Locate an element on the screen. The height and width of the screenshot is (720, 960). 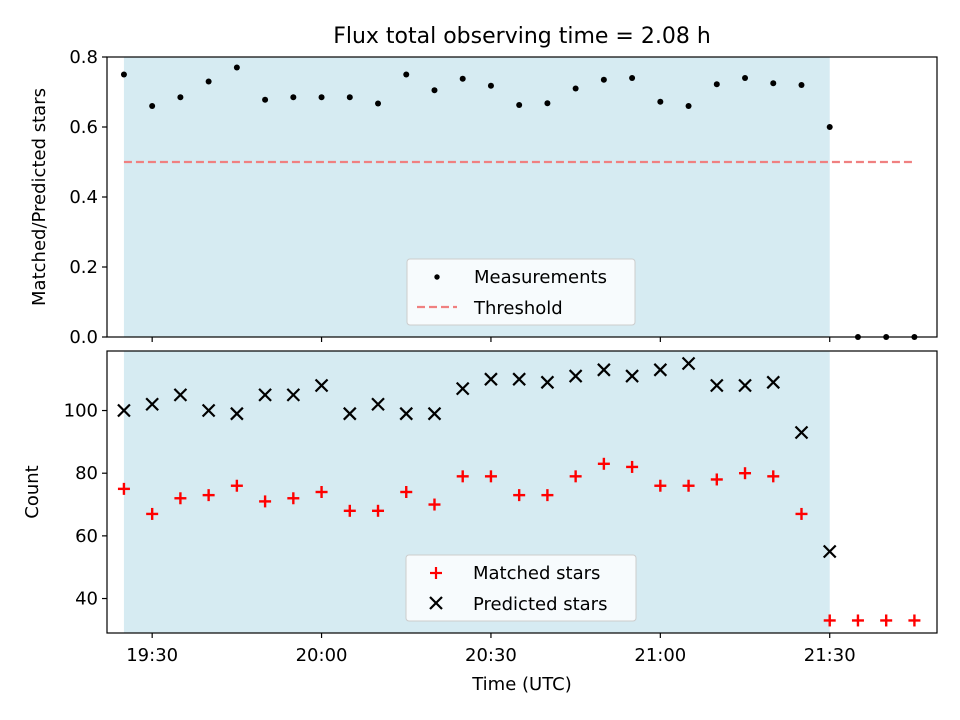
ratio-y-tick-label: 0.6 is located at coordinates (83, 127).